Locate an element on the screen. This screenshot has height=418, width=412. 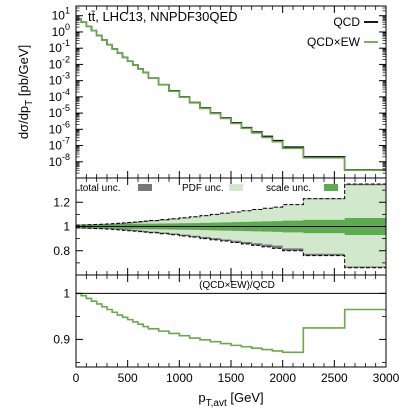
x-tick-label: 2500 is located at coordinates (334, 378).